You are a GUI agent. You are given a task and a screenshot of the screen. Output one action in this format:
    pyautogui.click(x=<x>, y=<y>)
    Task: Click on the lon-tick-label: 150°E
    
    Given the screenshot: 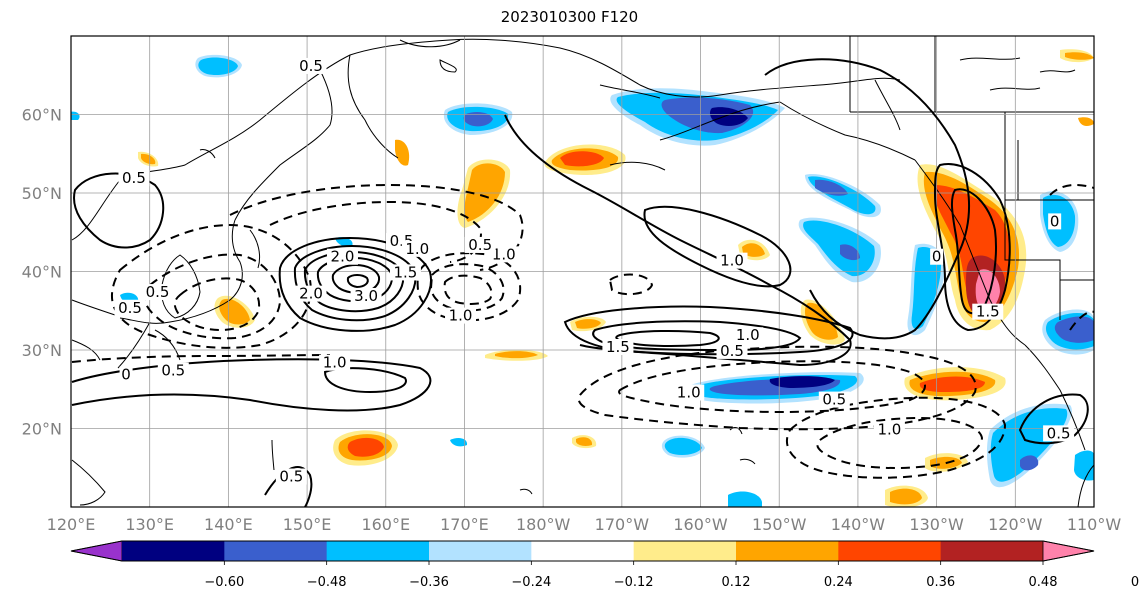 What is the action you would take?
    pyautogui.click(x=307, y=524)
    